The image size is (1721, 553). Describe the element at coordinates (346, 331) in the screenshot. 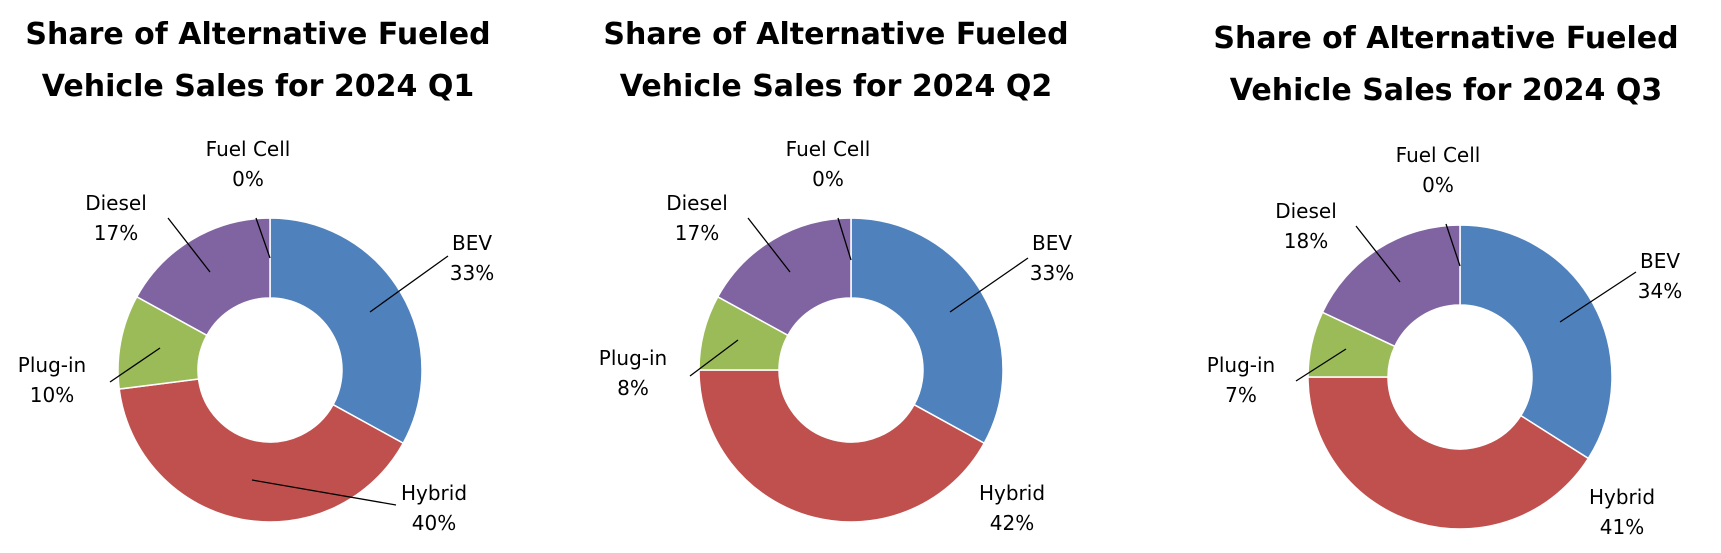

I see `chart-1-slice-bev` at that location.